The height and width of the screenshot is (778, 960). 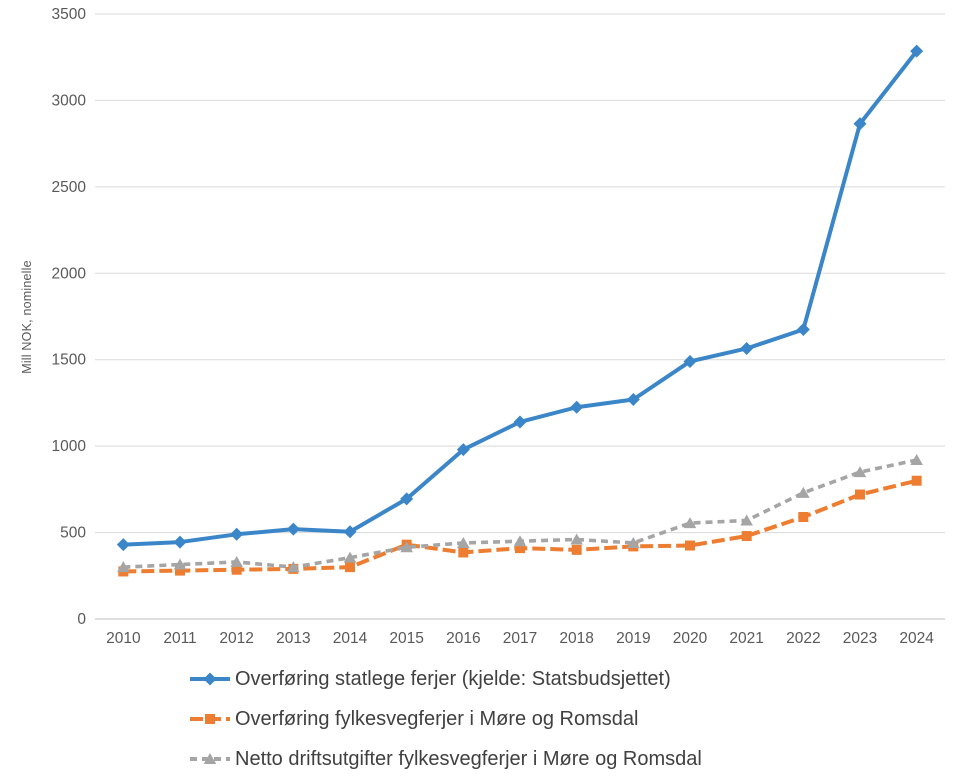 What do you see at coordinates (179, 638) in the screenshot?
I see `x-tick-label: 2011` at bounding box center [179, 638].